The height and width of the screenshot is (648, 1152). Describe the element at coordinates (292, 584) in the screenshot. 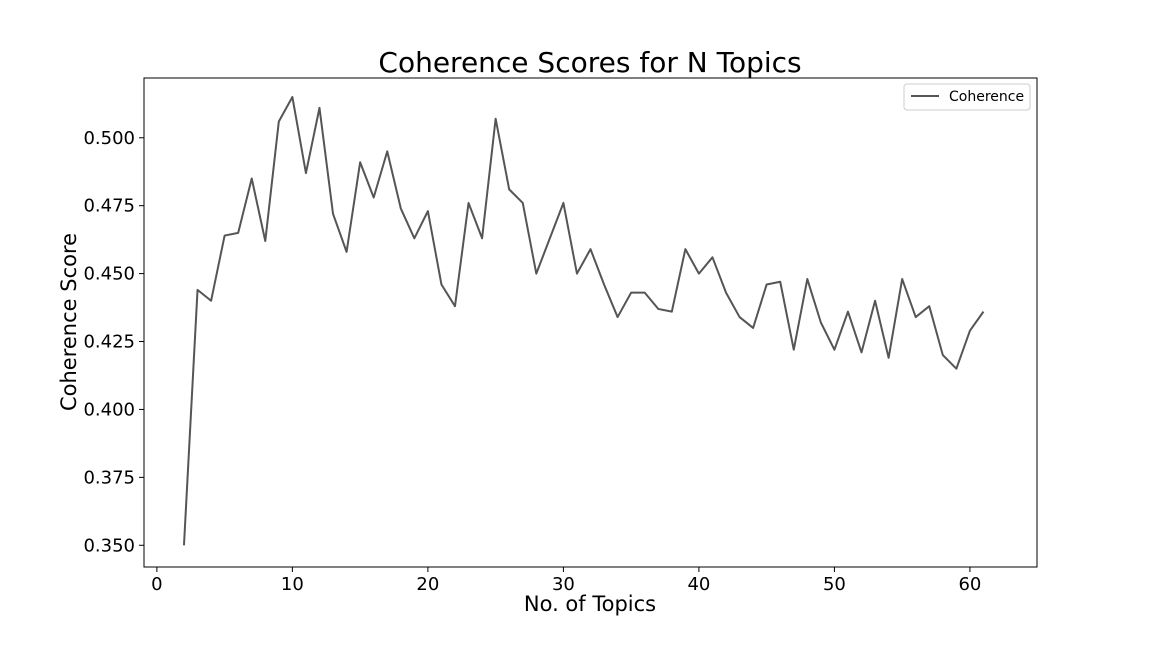

I see `x-tick-label: 10` at that location.